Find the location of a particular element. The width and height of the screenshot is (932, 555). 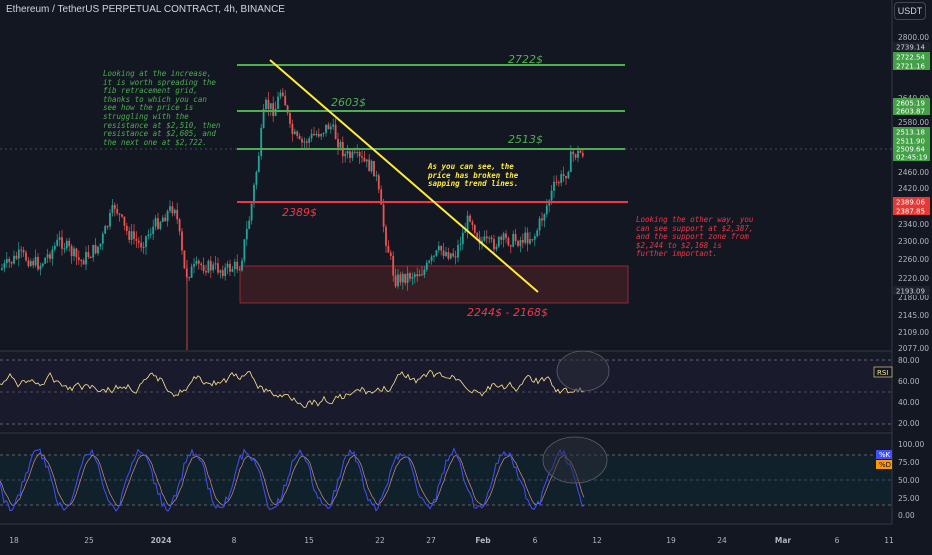

time-axis: 18 25 2024 8 15 22 27 Feb 6 12 19 24 Mar 6 11 is located at coordinates (451, 540).